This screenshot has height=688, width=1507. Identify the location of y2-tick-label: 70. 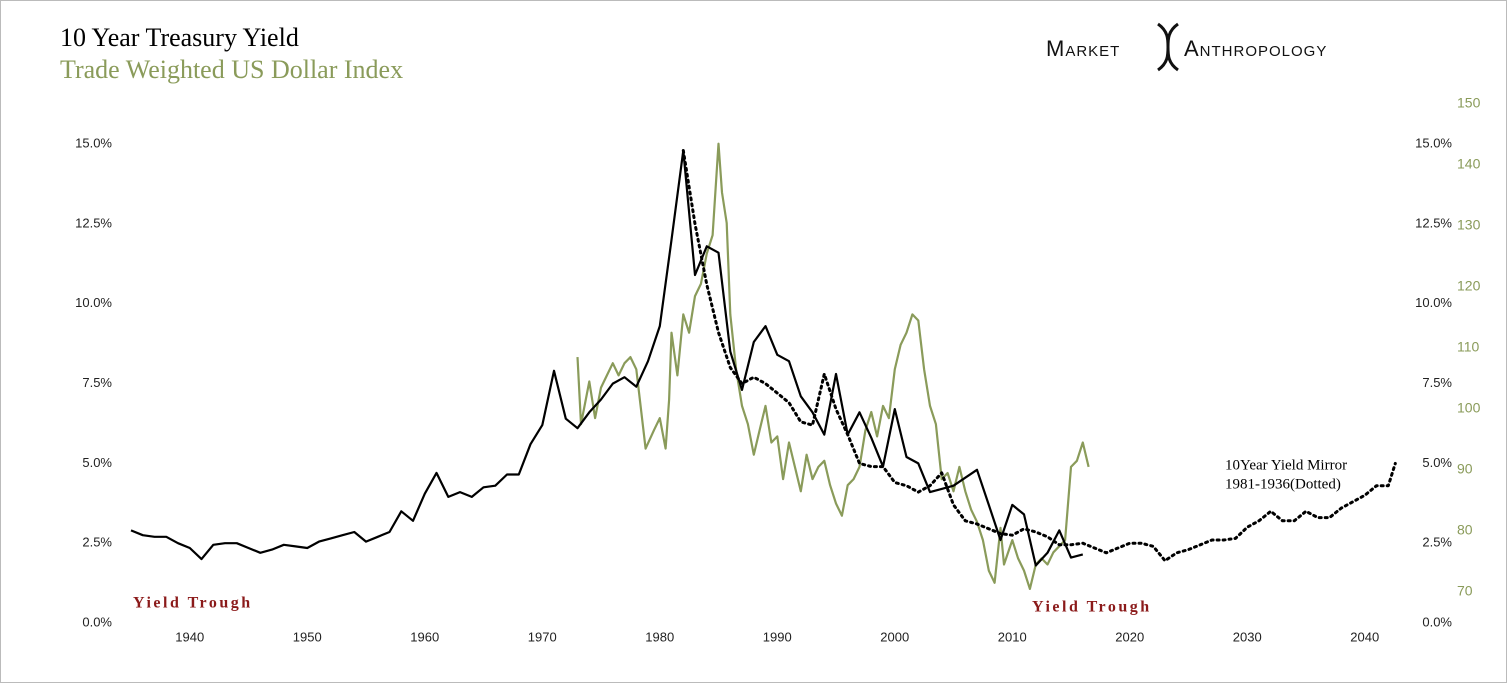
(1465, 591).